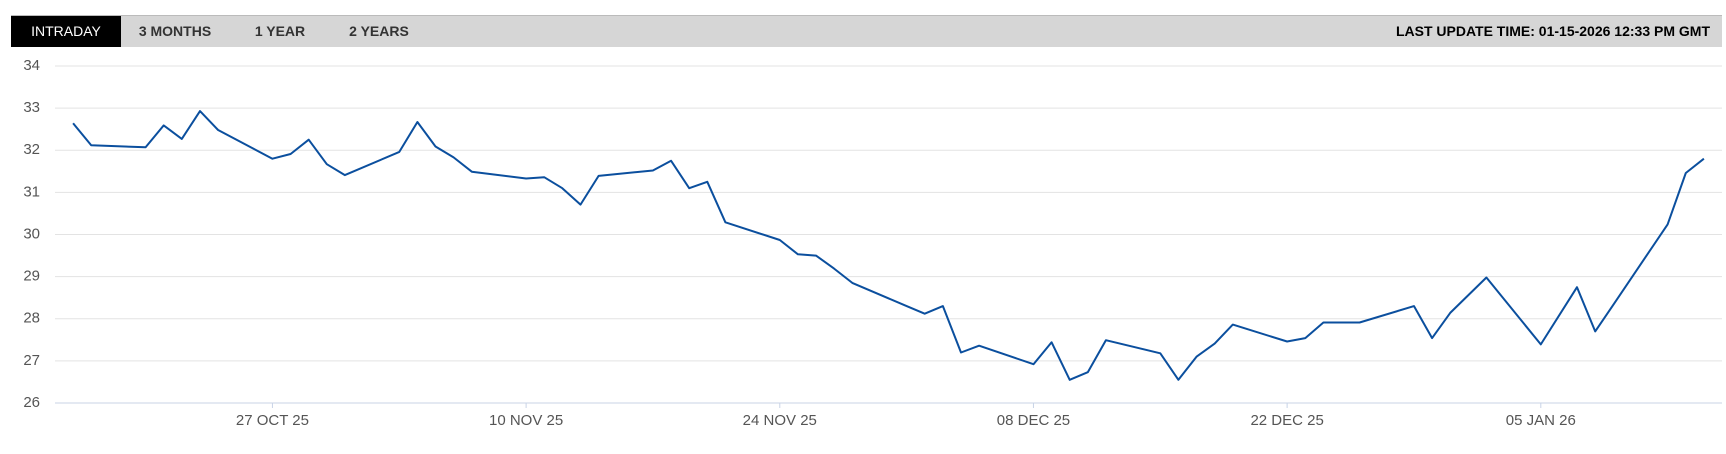 This screenshot has width=1726, height=454. What do you see at coordinates (1033, 420) in the screenshot?
I see `x-tick-label: 08 DEC 25` at bounding box center [1033, 420].